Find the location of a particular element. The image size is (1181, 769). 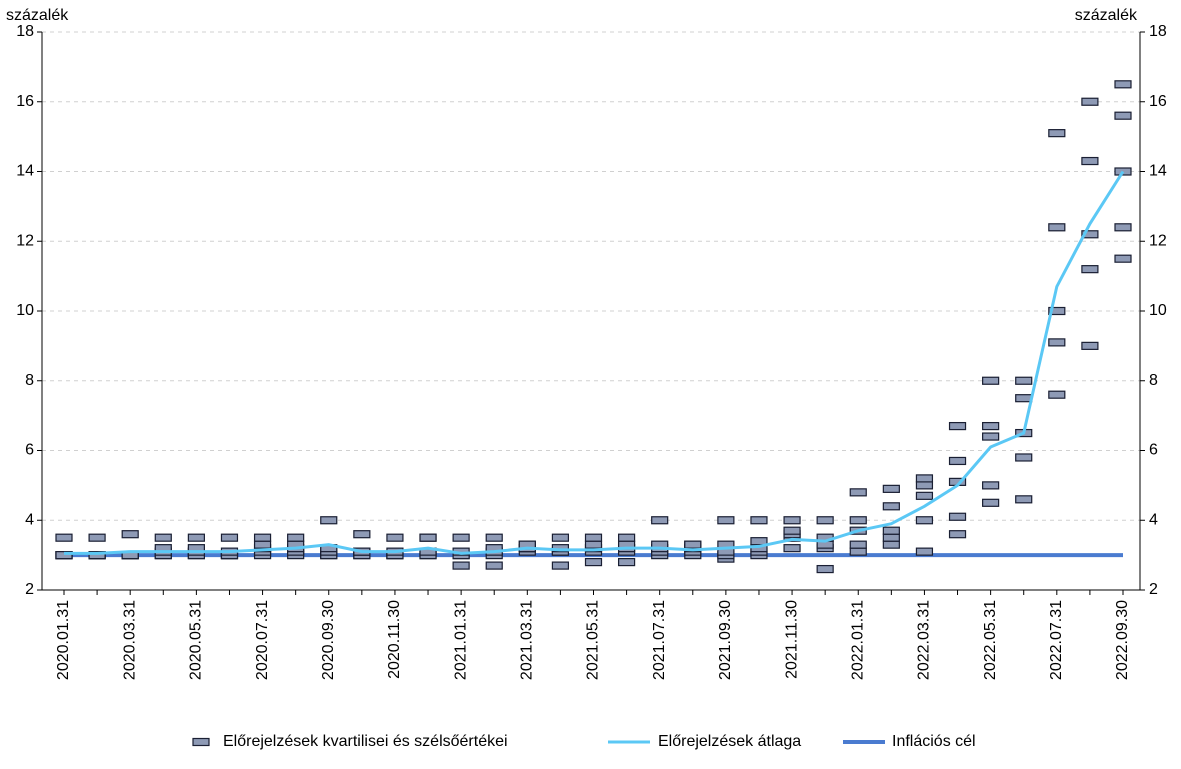

y-tick-label: 6 is located at coordinates (29, 450).